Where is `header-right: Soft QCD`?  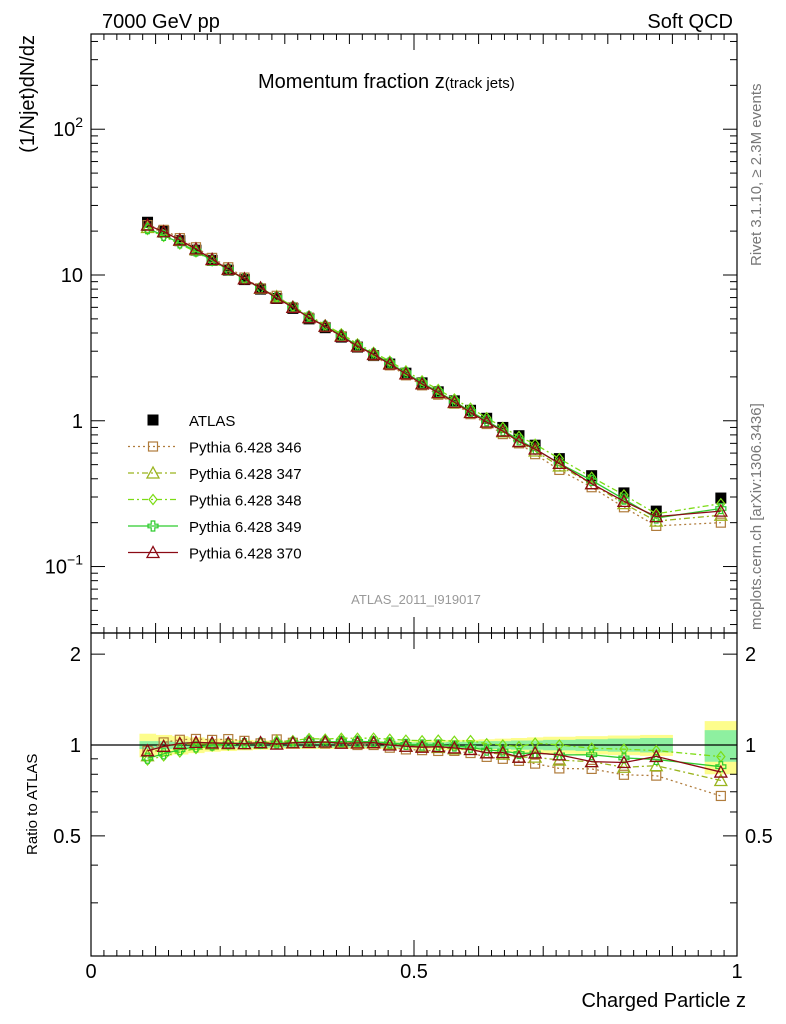 header-right: Soft QCD is located at coordinates (690, 22).